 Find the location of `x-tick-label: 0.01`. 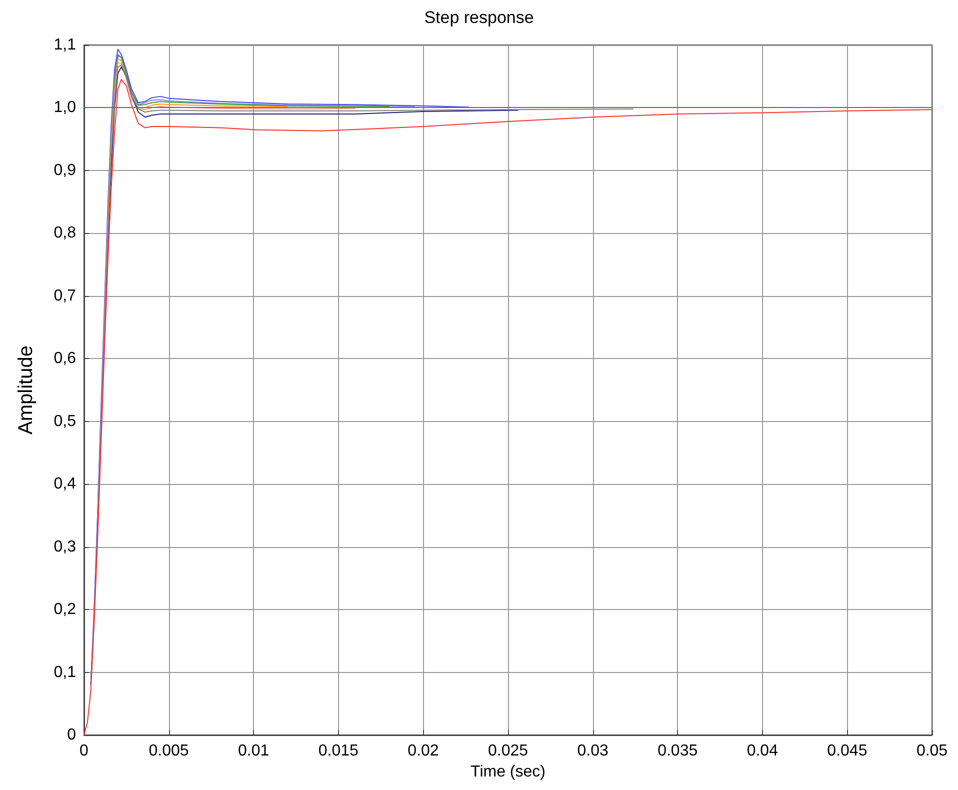

x-tick-label: 0.01 is located at coordinates (254, 751).